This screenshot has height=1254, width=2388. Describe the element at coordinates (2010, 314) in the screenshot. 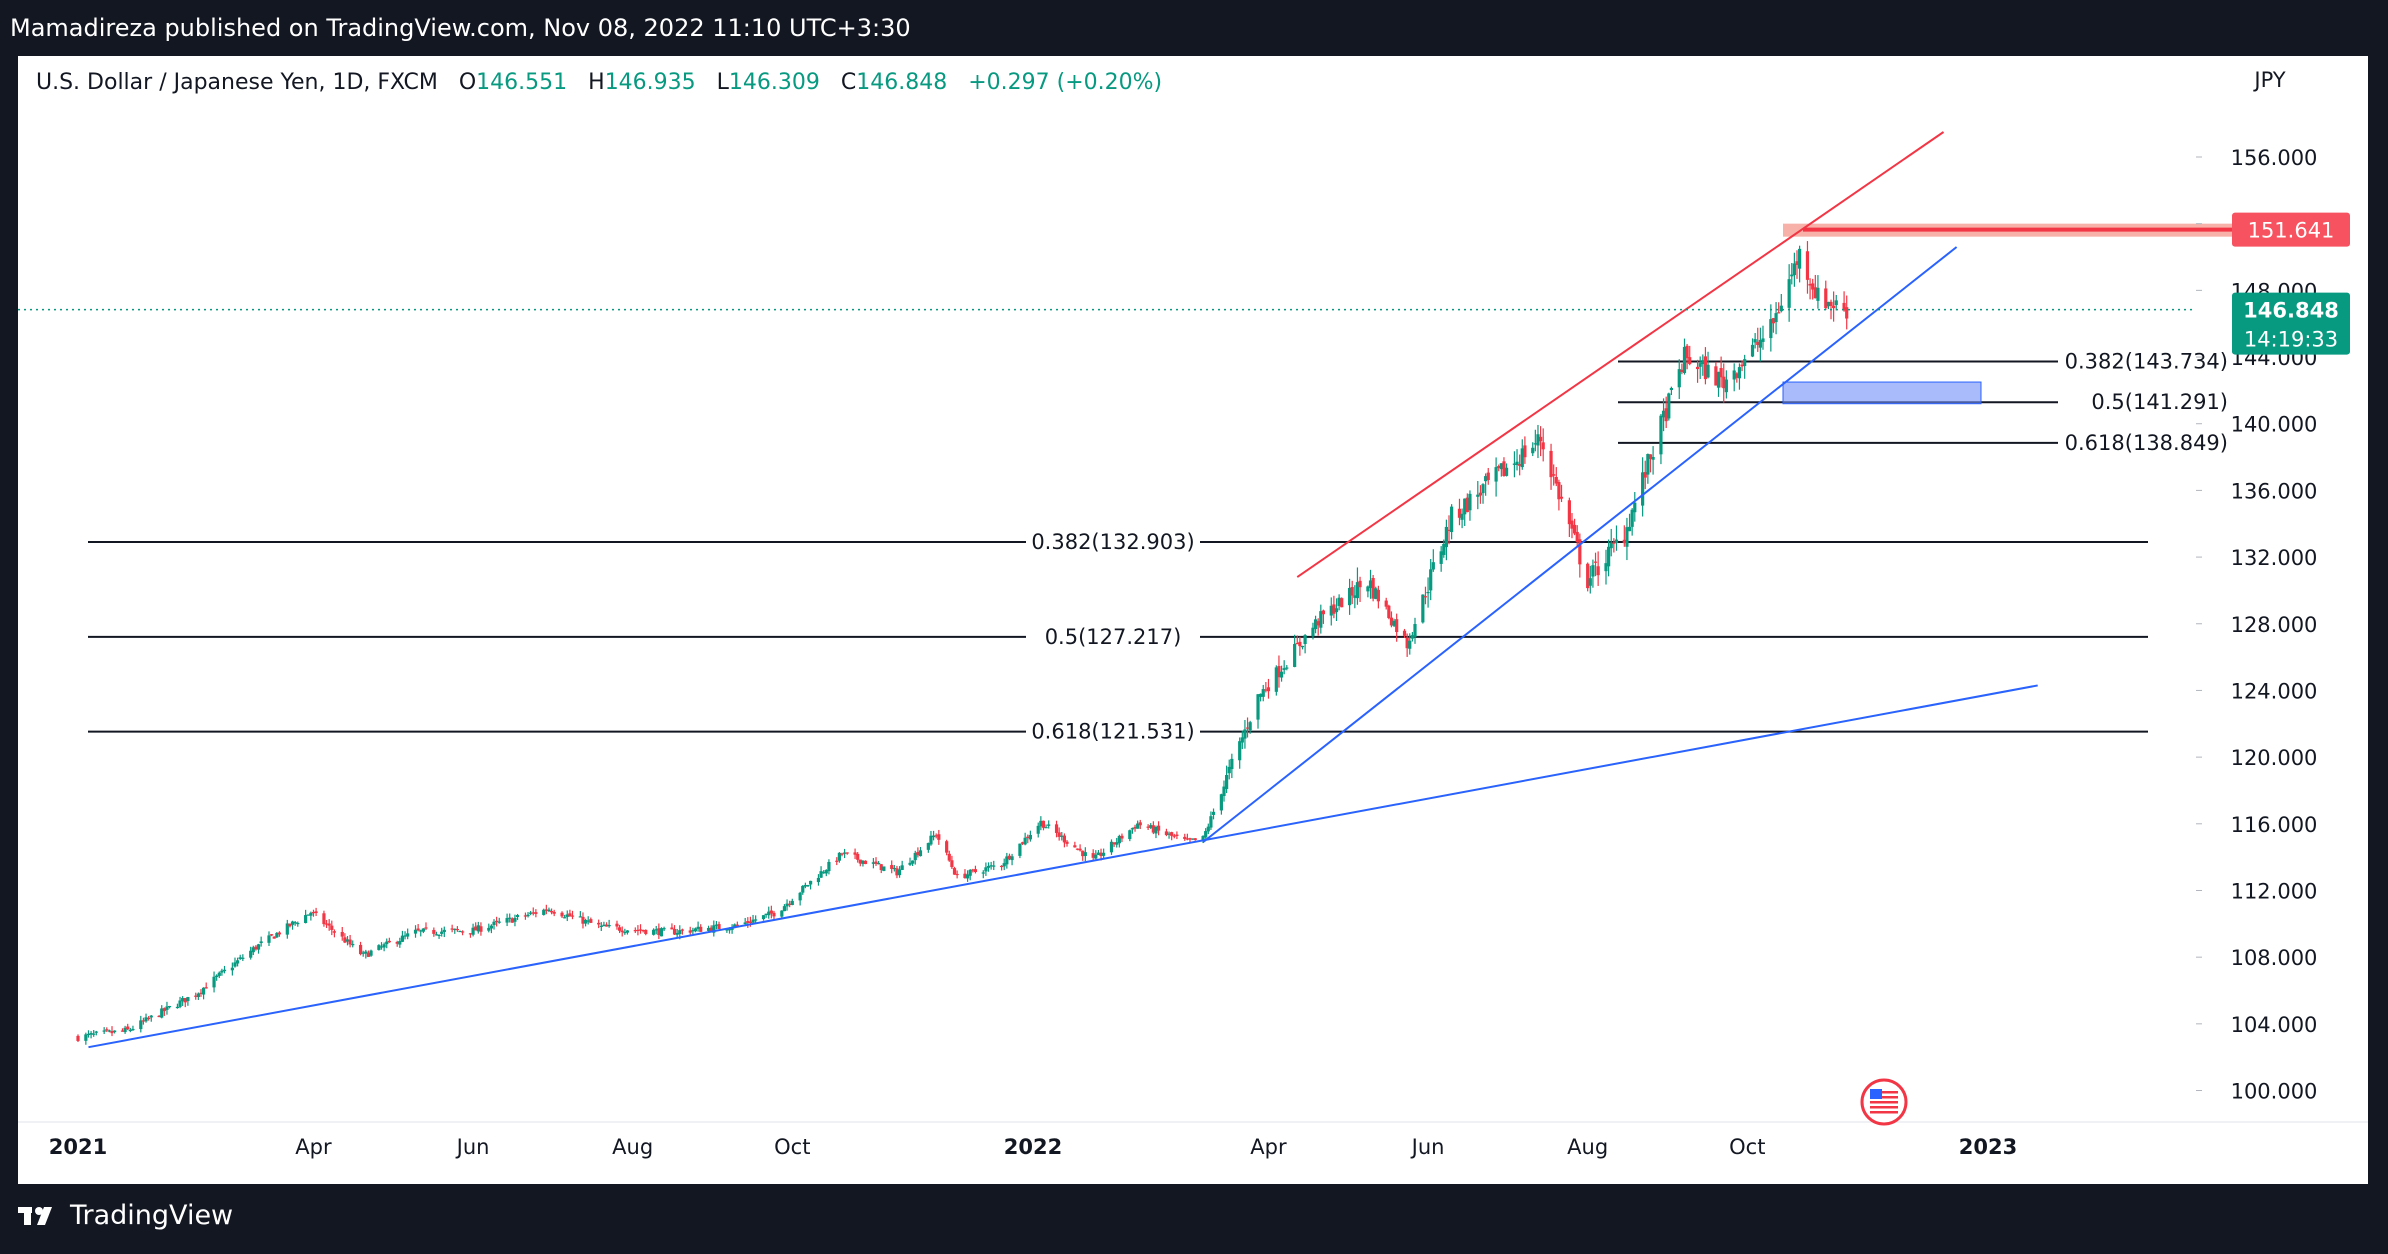

I see `zones` at that location.